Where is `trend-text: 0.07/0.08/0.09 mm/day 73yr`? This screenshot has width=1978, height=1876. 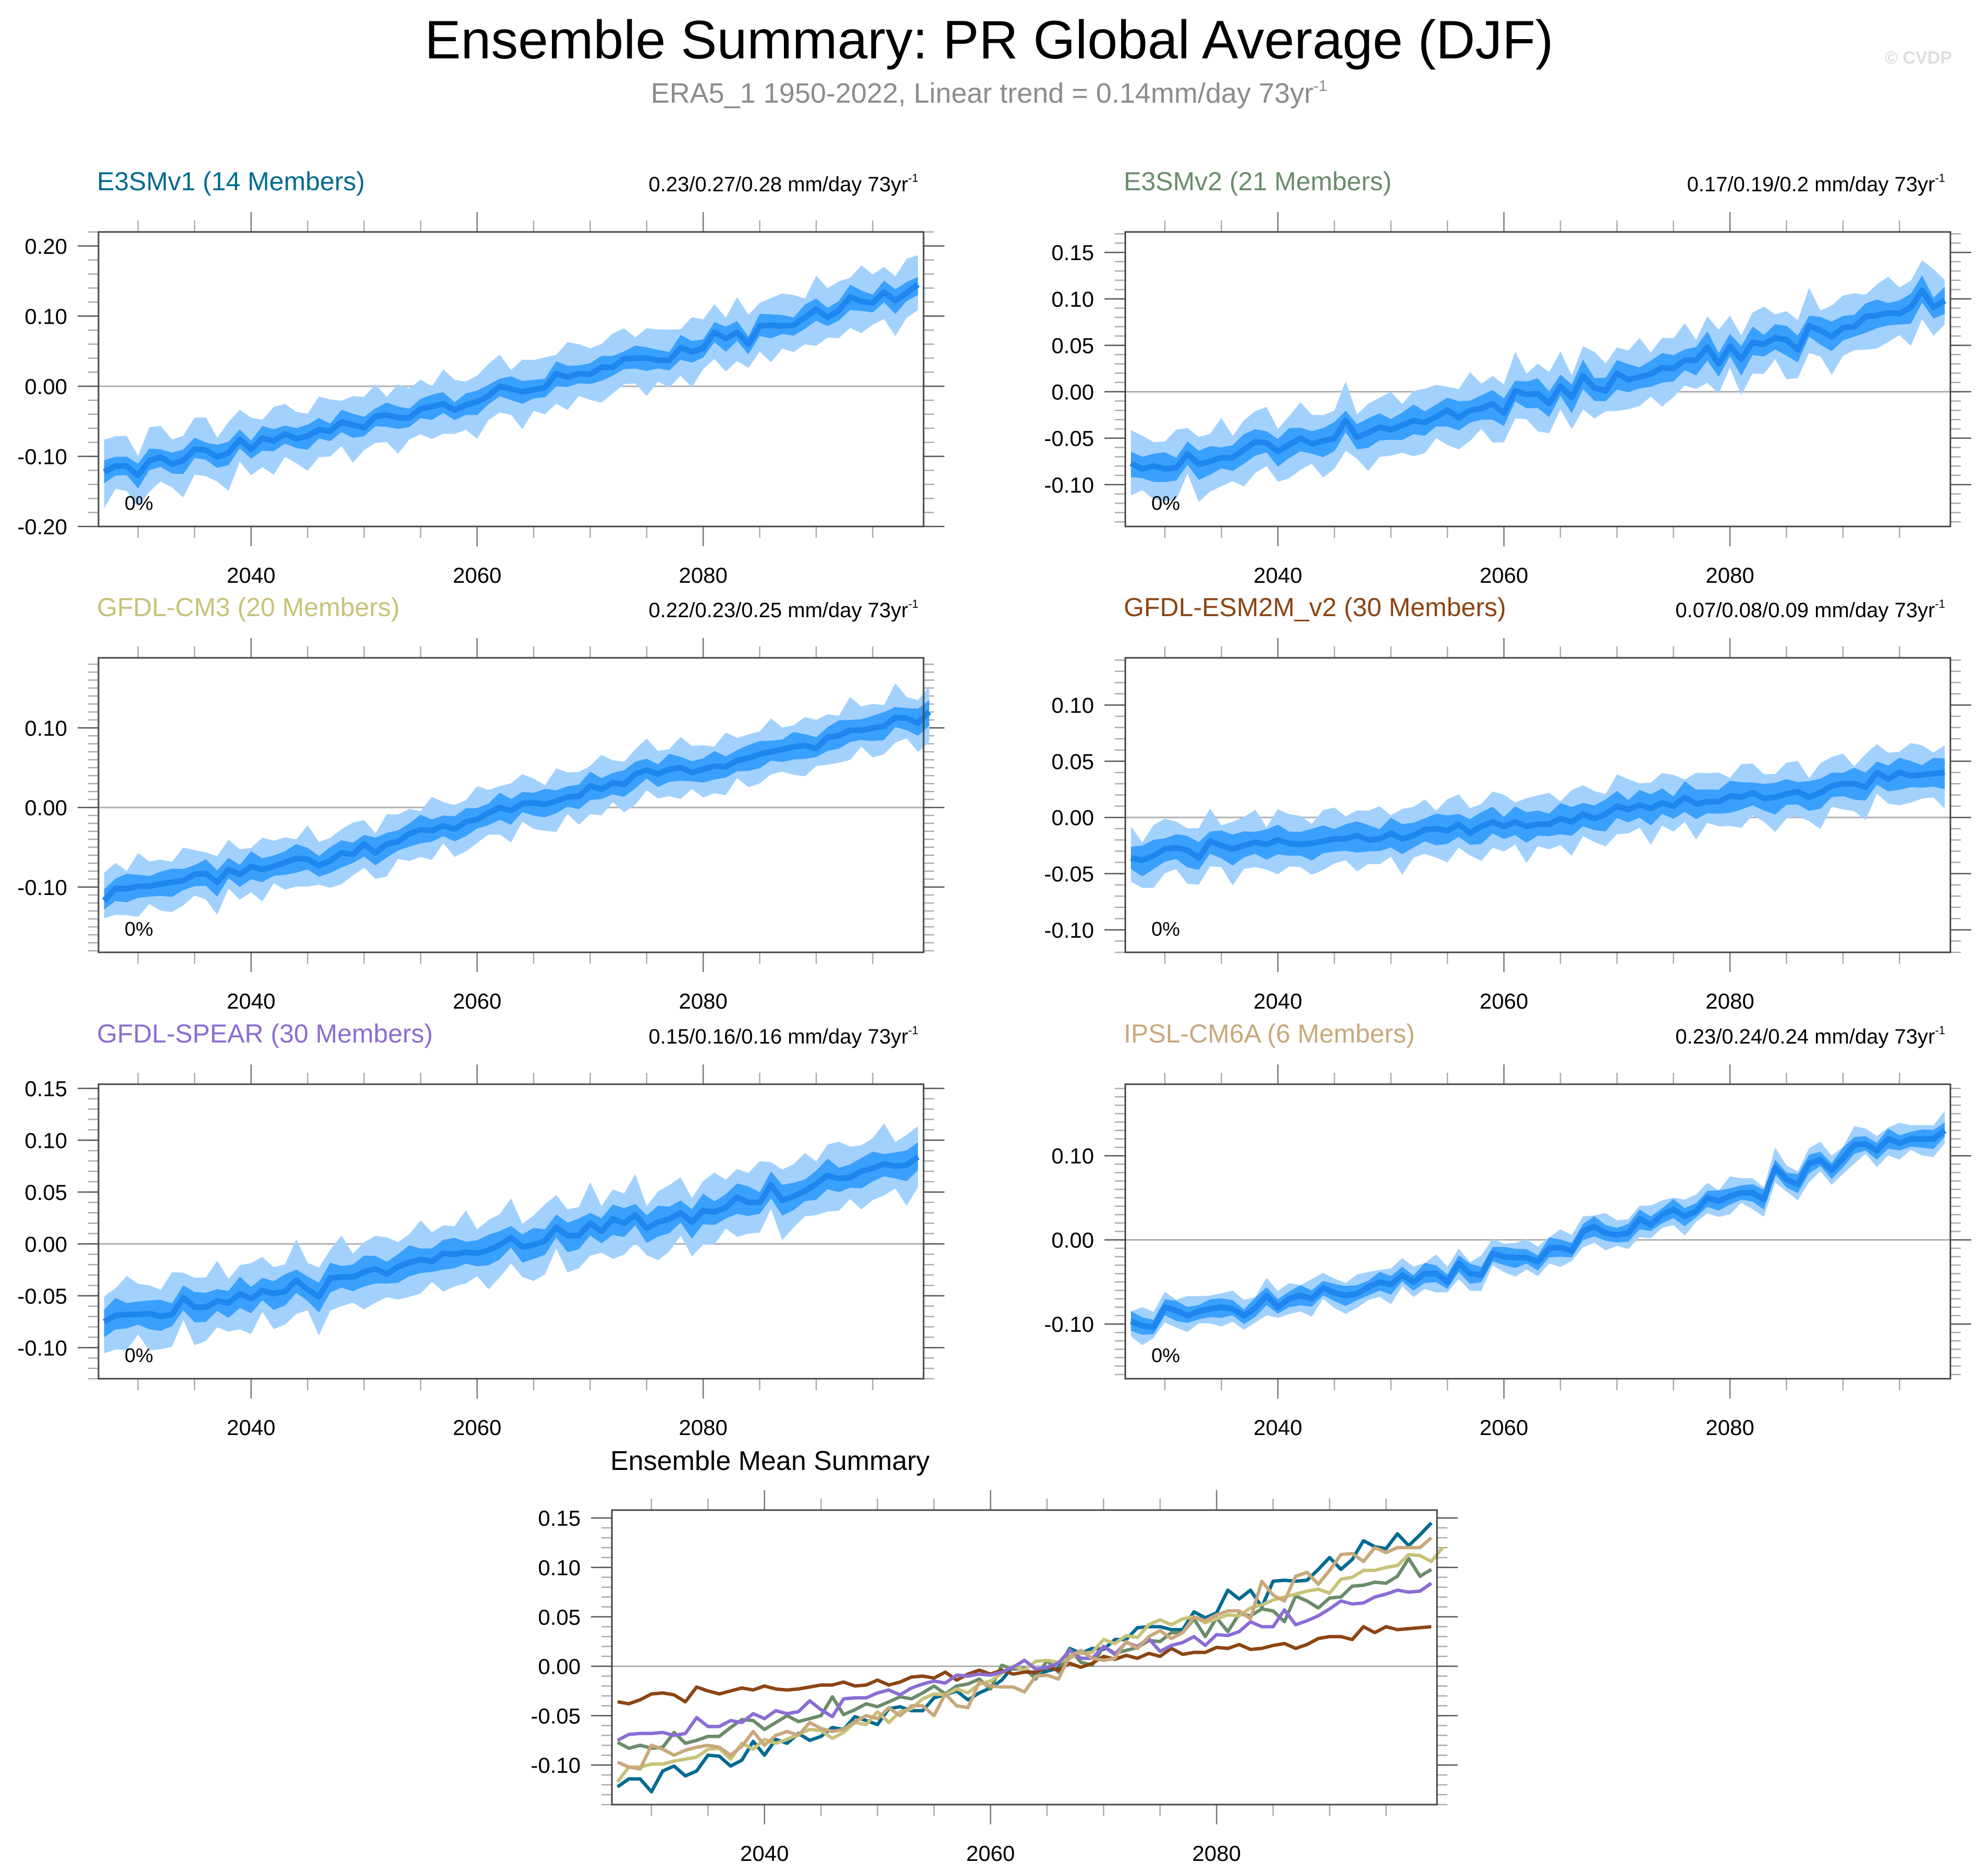
trend-text: 0.07/0.08/0.09 mm/day 73yr is located at coordinates (1805, 610).